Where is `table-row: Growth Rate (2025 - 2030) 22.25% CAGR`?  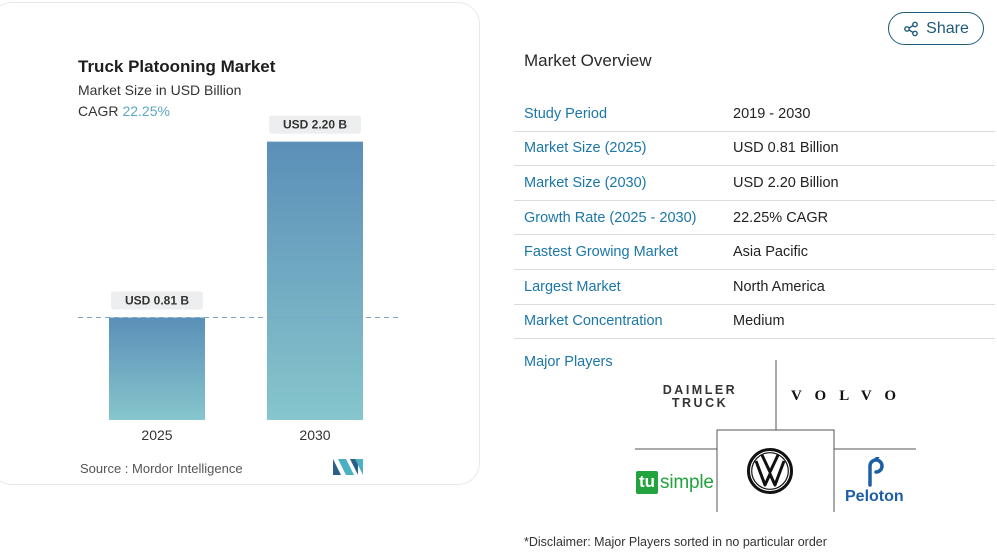
table-row: Growth Rate (2025 - 2030) 22.25% CAGR is located at coordinates (754, 218).